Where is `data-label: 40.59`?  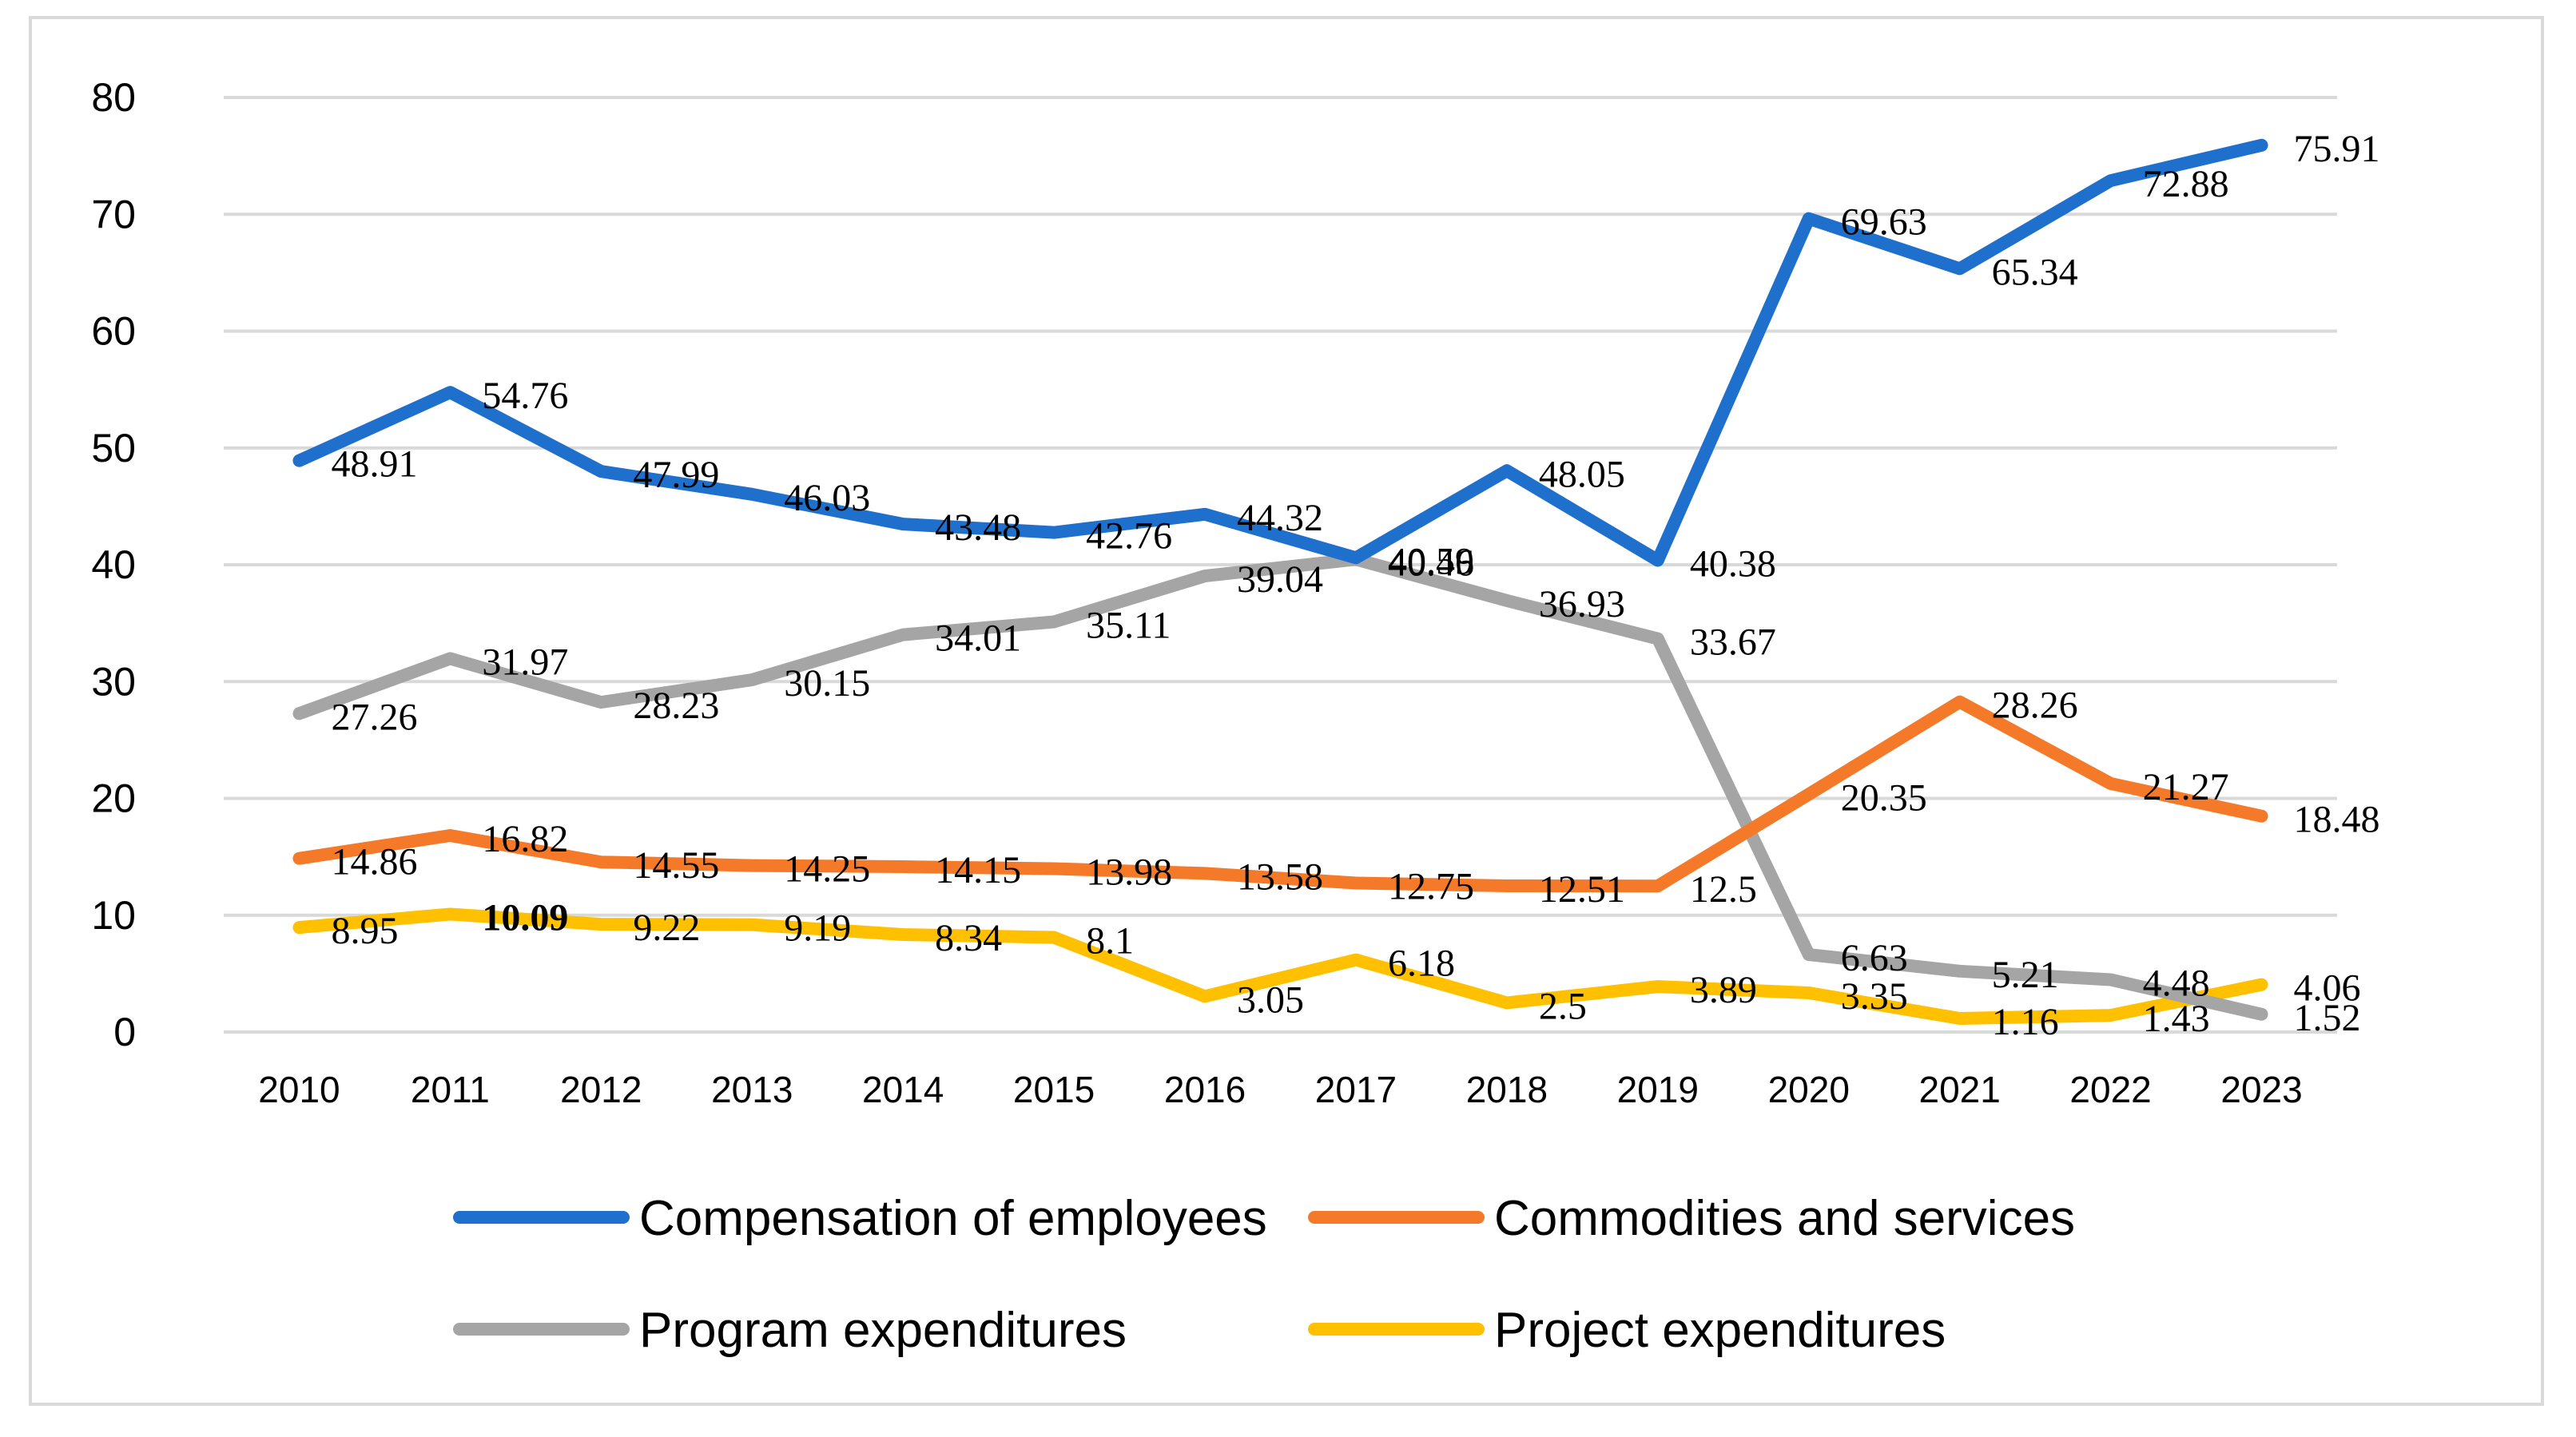
data-label: 40.59 is located at coordinates (1431, 561).